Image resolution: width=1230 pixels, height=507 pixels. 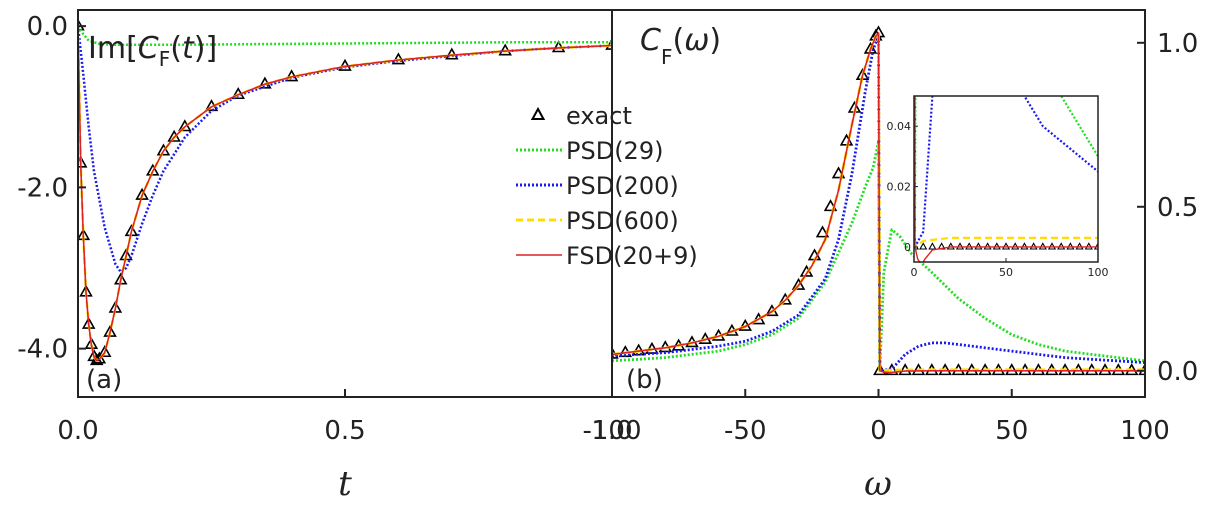 What do you see at coordinates (907, 247) in the screenshot?
I see `inset-ytick-label: 0` at bounding box center [907, 247].